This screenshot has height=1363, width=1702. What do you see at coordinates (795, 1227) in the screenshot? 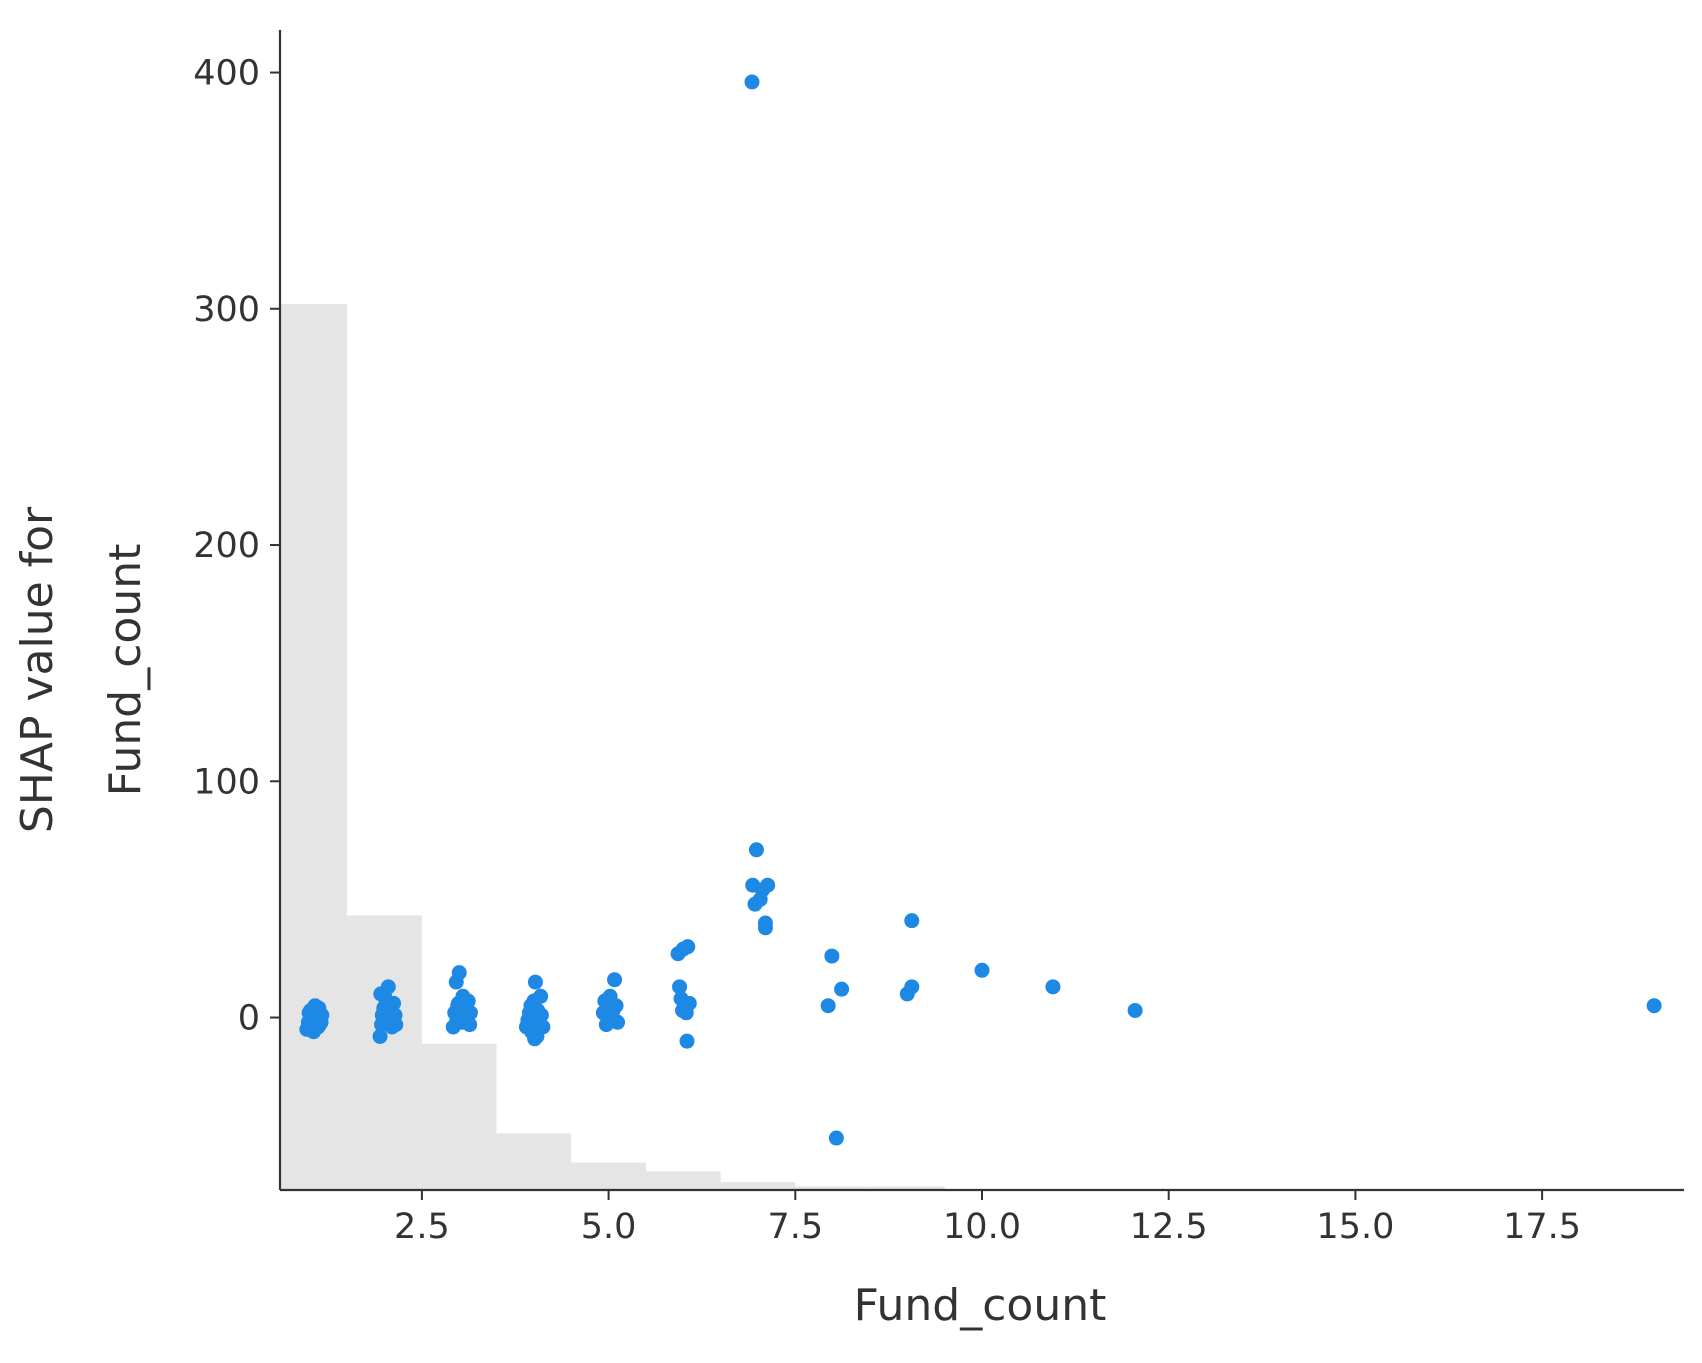
I see `x-tick-label: 7.5` at bounding box center [795, 1227].